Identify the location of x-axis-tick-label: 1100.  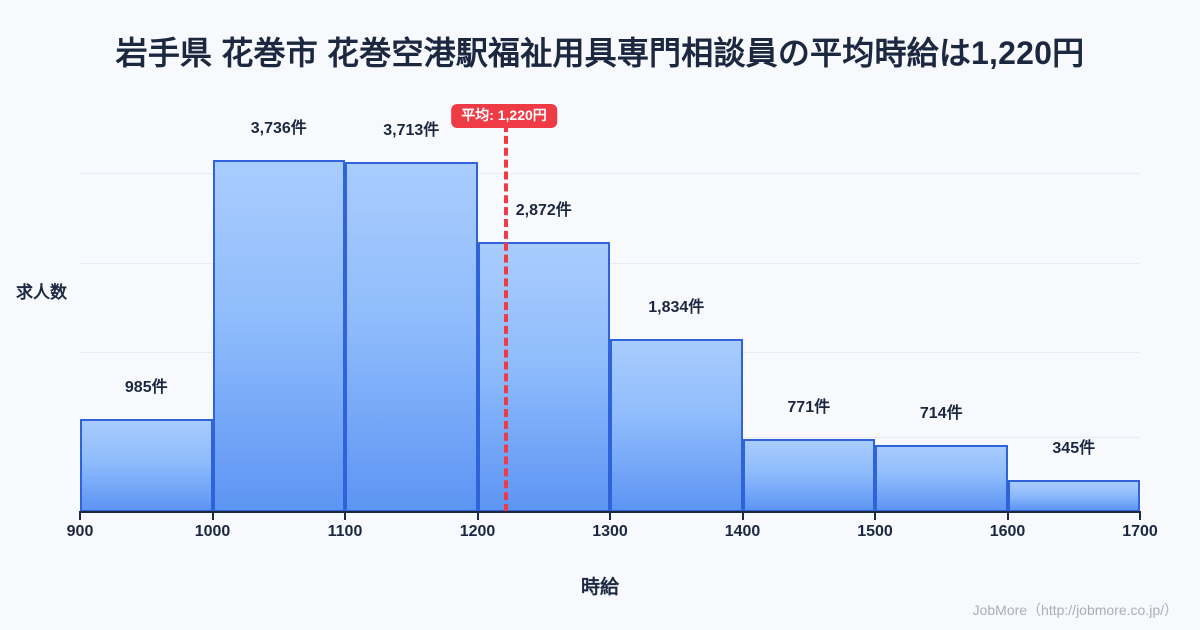
(345, 531).